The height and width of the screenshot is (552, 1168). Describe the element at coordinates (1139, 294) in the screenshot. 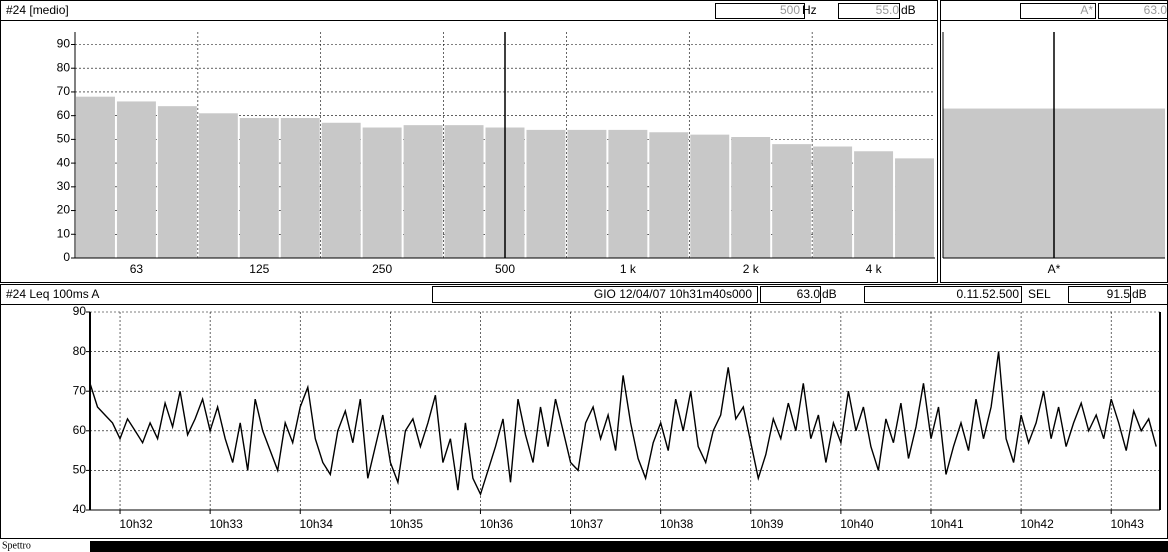

I see `sel-unit: dB` at that location.